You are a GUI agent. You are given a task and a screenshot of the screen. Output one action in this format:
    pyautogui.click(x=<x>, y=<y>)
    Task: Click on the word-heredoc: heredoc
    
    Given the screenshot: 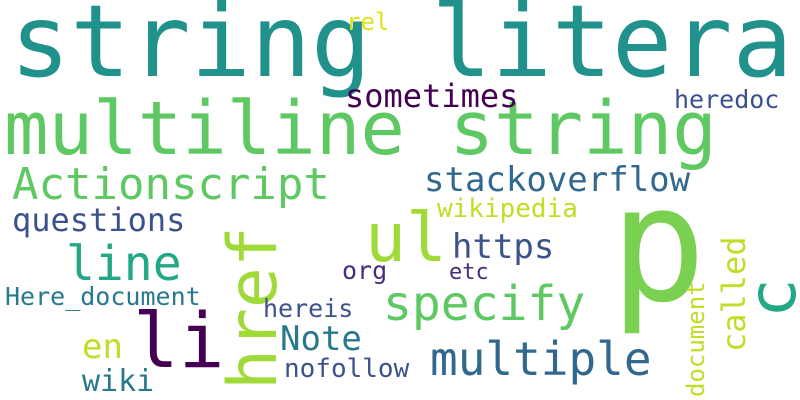 What is the action you would take?
    pyautogui.click(x=726, y=99)
    